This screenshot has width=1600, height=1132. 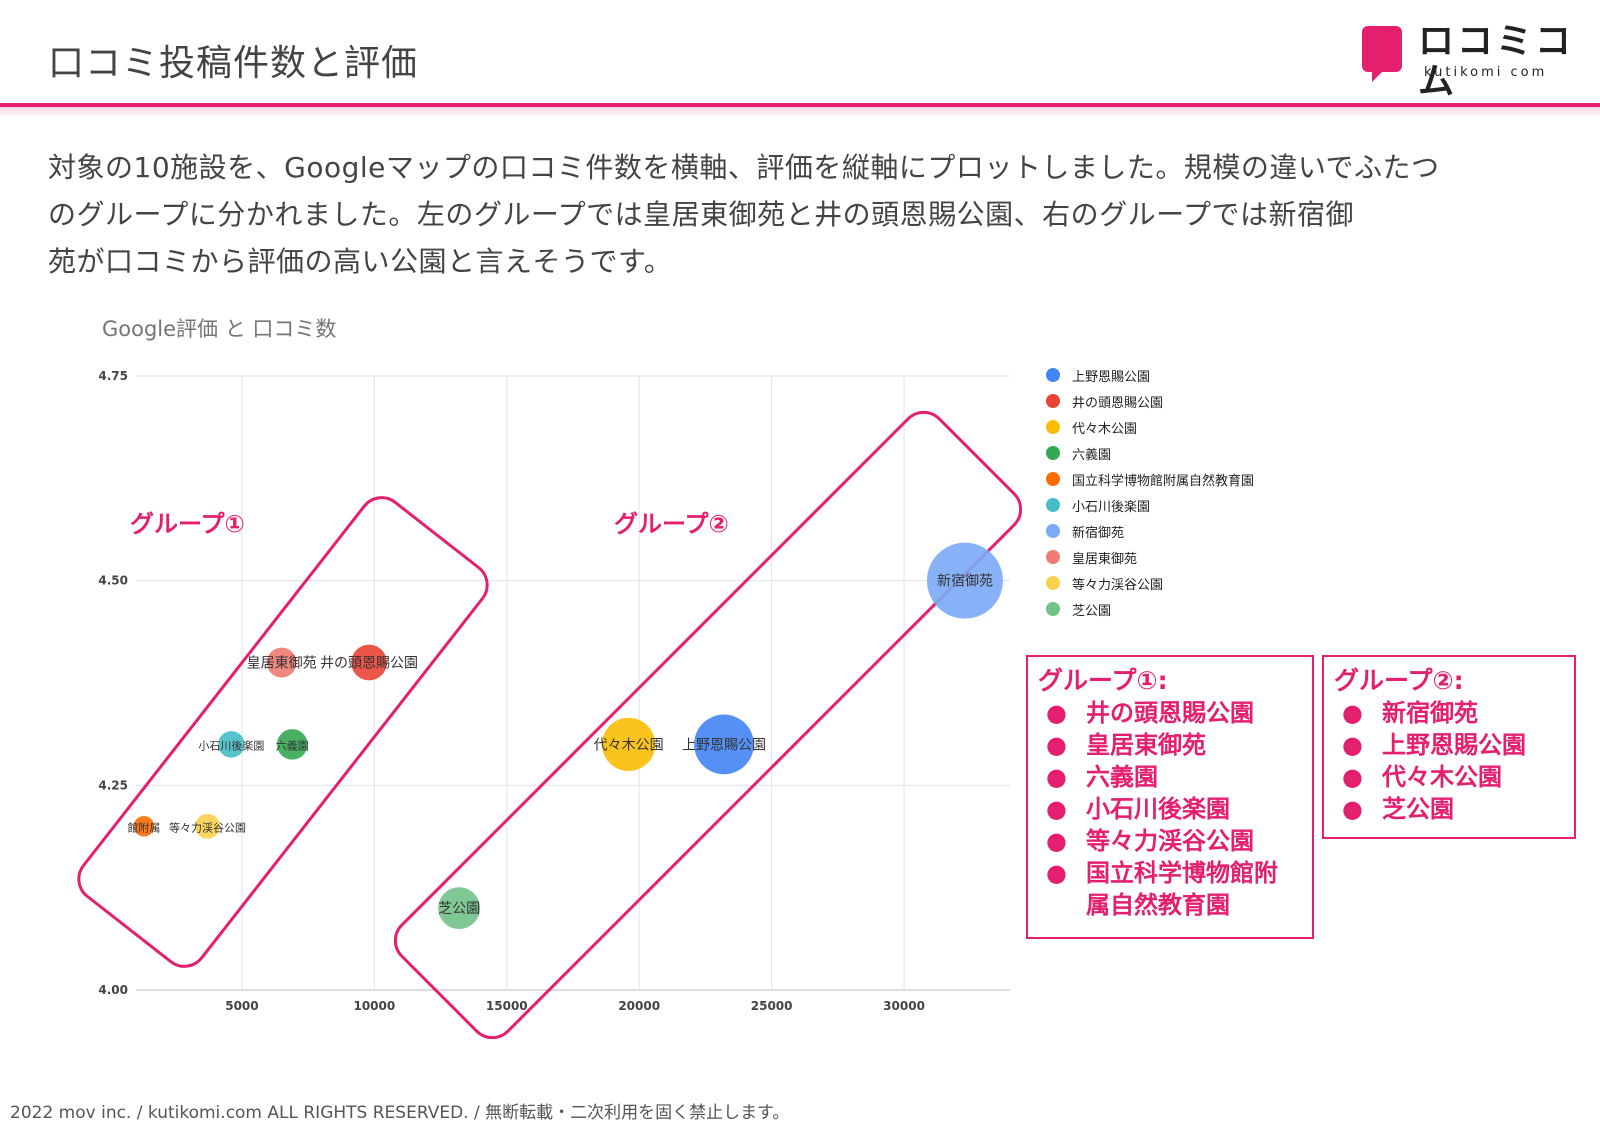 What do you see at coordinates (1486, 72) in the screenshot?
I see `logo-subtext: kutikomi com` at bounding box center [1486, 72].